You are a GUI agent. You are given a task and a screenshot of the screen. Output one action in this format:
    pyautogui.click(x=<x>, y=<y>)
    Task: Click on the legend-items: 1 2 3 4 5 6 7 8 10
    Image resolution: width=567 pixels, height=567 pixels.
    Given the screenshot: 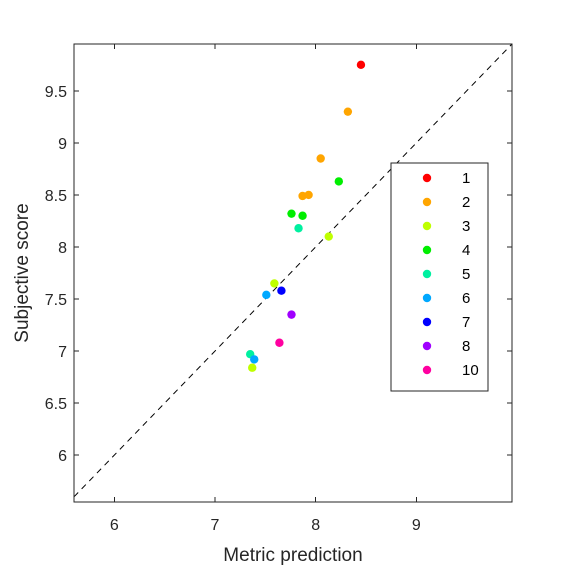 What is the action you would take?
    pyautogui.click(x=450, y=274)
    